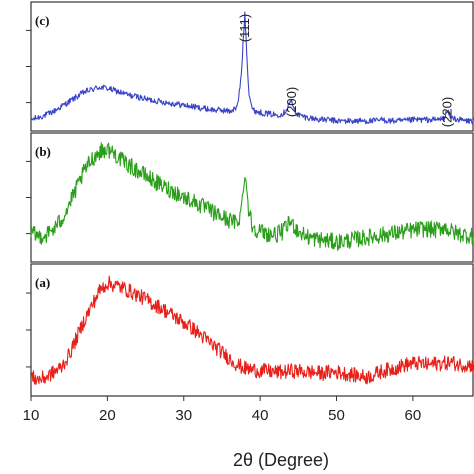 This screenshot has width=474, height=474. What do you see at coordinates (446, 112) in the screenshot?
I see `peak-label: (220)` at bounding box center [446, 112].